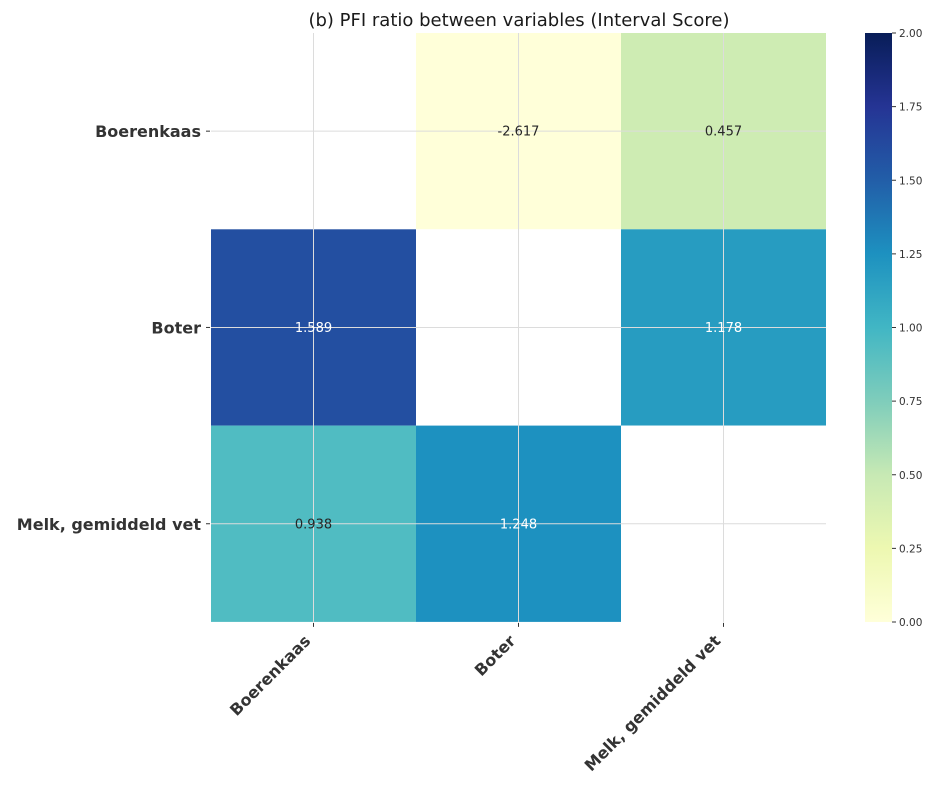  What do you see at coordinates (518, 524) in the screenshot?
I see `cell-value-label: 1.248` at bounding box center [518, 524].